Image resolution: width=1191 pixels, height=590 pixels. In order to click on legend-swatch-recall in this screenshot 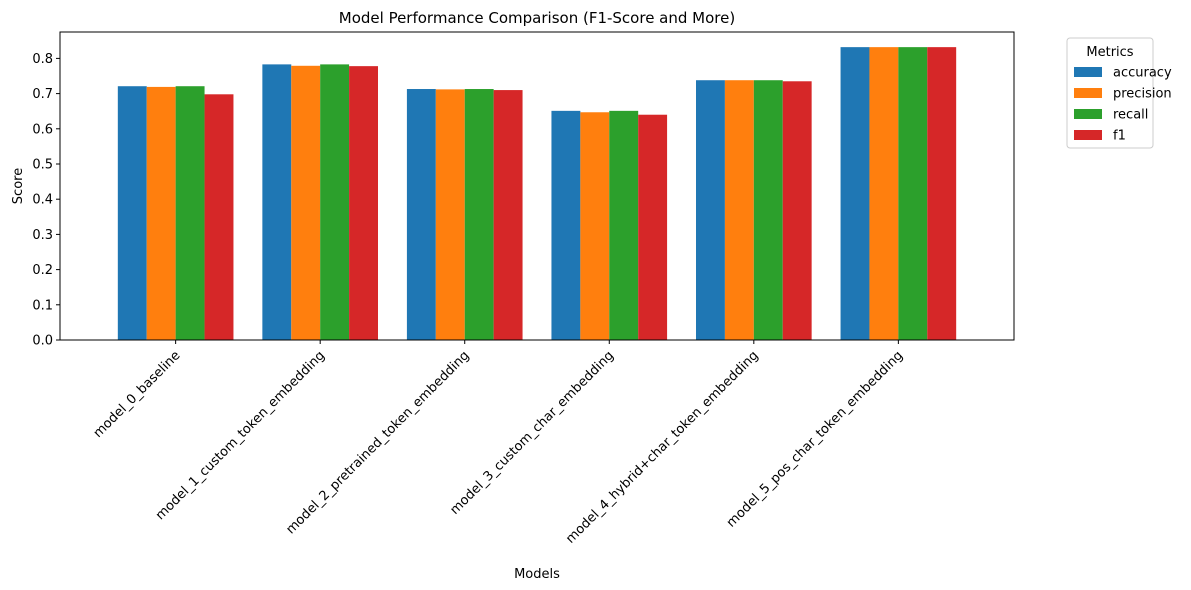, I will do `click(1088, 114)`.